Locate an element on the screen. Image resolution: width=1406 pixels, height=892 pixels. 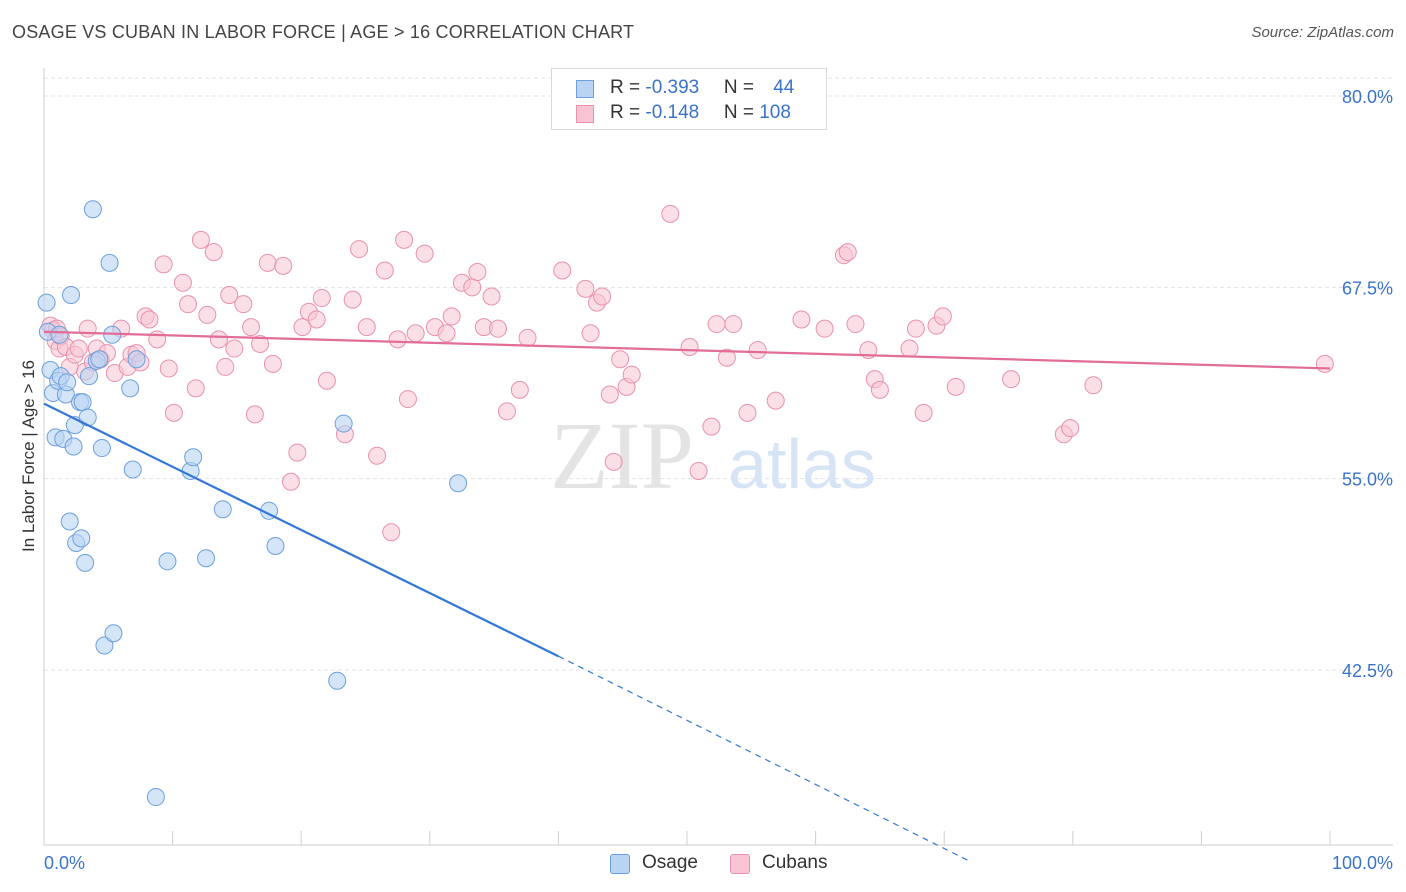
x-tick-label: 100.0% is located at coordinates (1362, 863).